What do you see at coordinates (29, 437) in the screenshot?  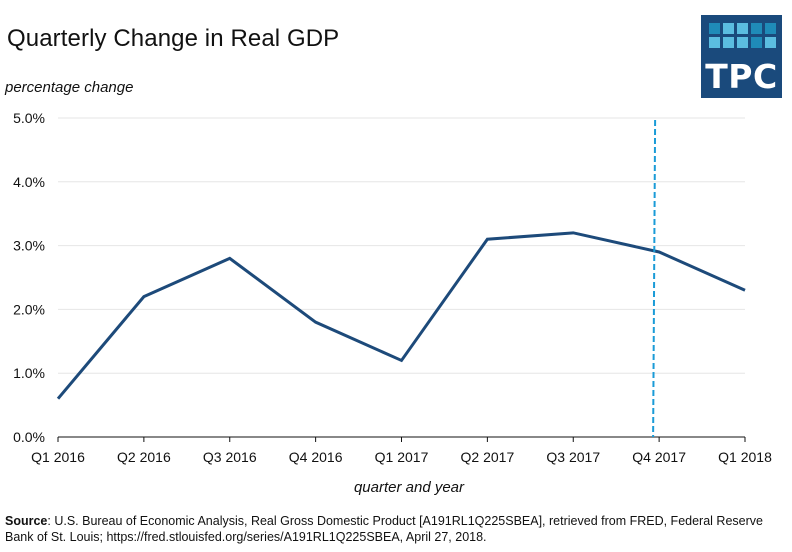 I see `y-tick-label: 0.0%` at bounding box center [29, 437].